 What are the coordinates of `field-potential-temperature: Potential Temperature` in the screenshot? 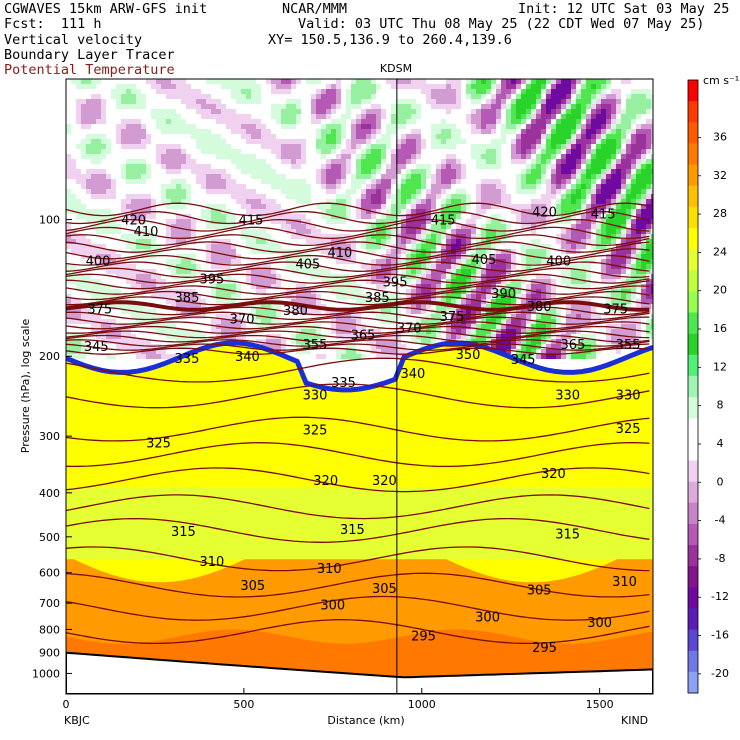 It's located at (89, 70).